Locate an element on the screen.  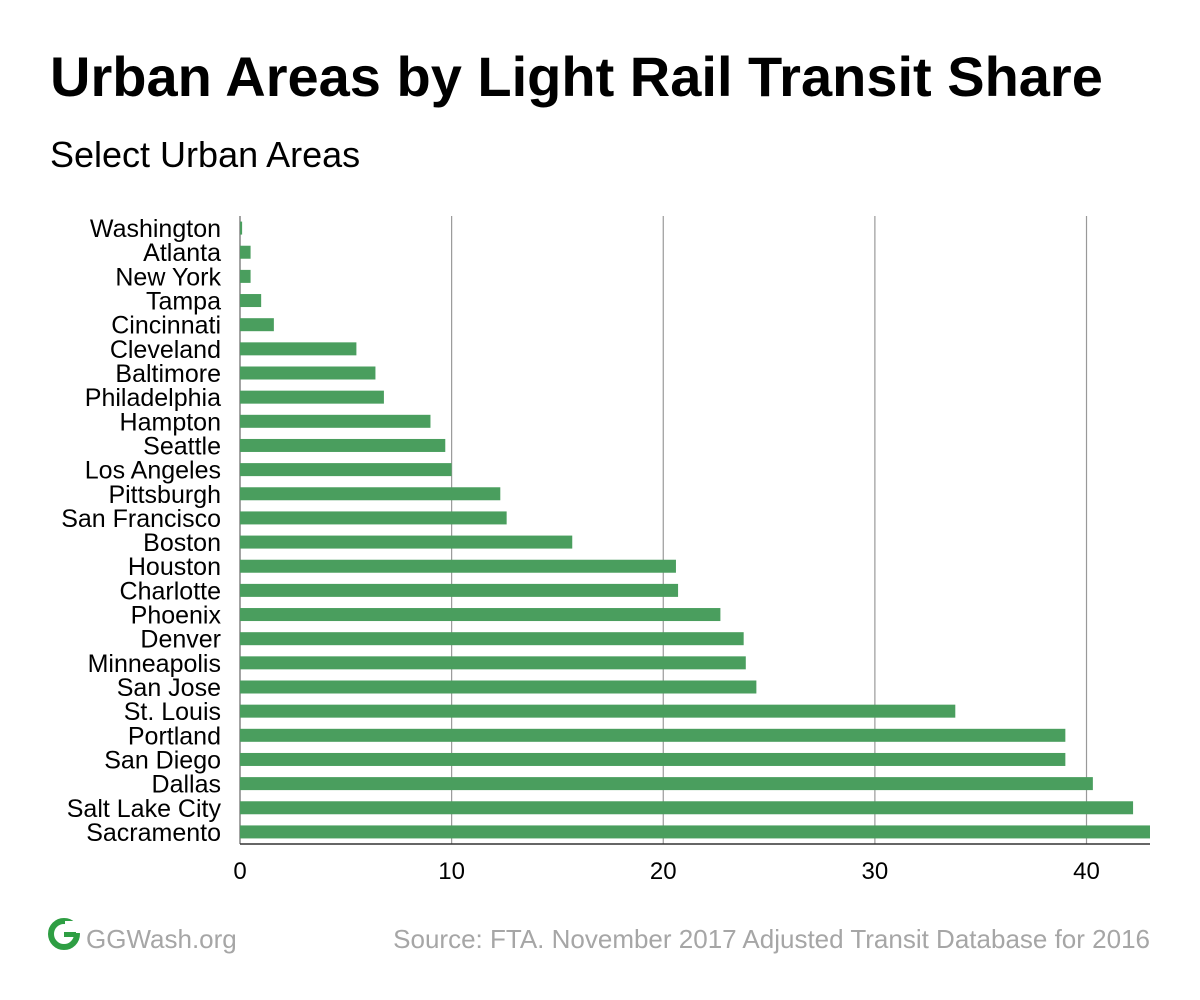
category-label: Portland is located at coordinates (174, 736).